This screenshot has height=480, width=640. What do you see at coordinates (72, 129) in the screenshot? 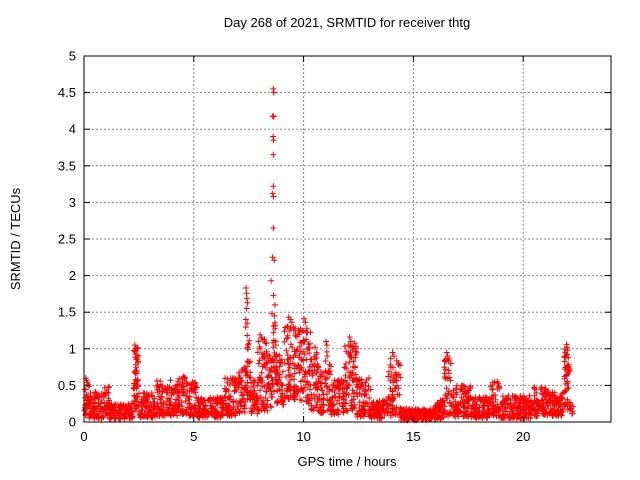
I see `y-tick-label: 4` at bounding box center [72, 129].